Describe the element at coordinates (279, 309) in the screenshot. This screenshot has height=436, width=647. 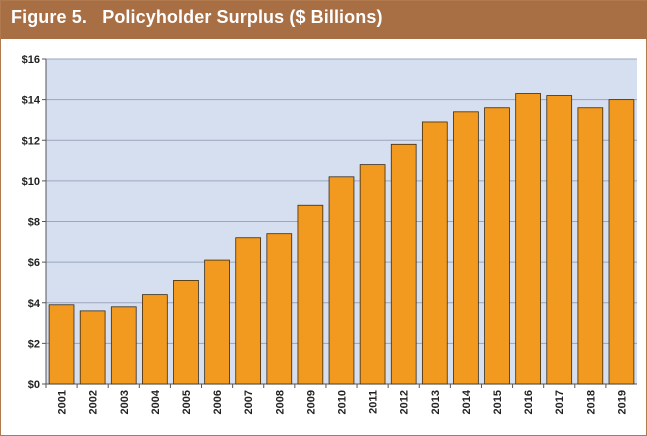
I see `bar-2008` at that location.